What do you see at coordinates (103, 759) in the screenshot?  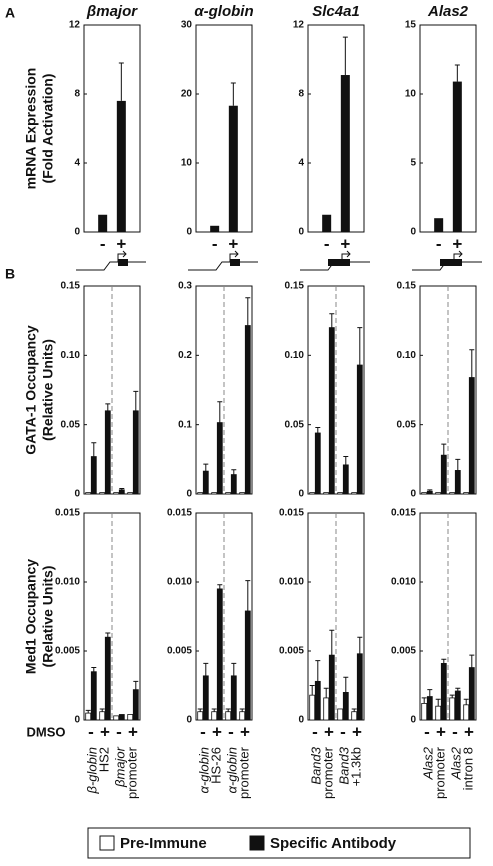 I see `group-label: HS2` at bounding box center [103, 759].